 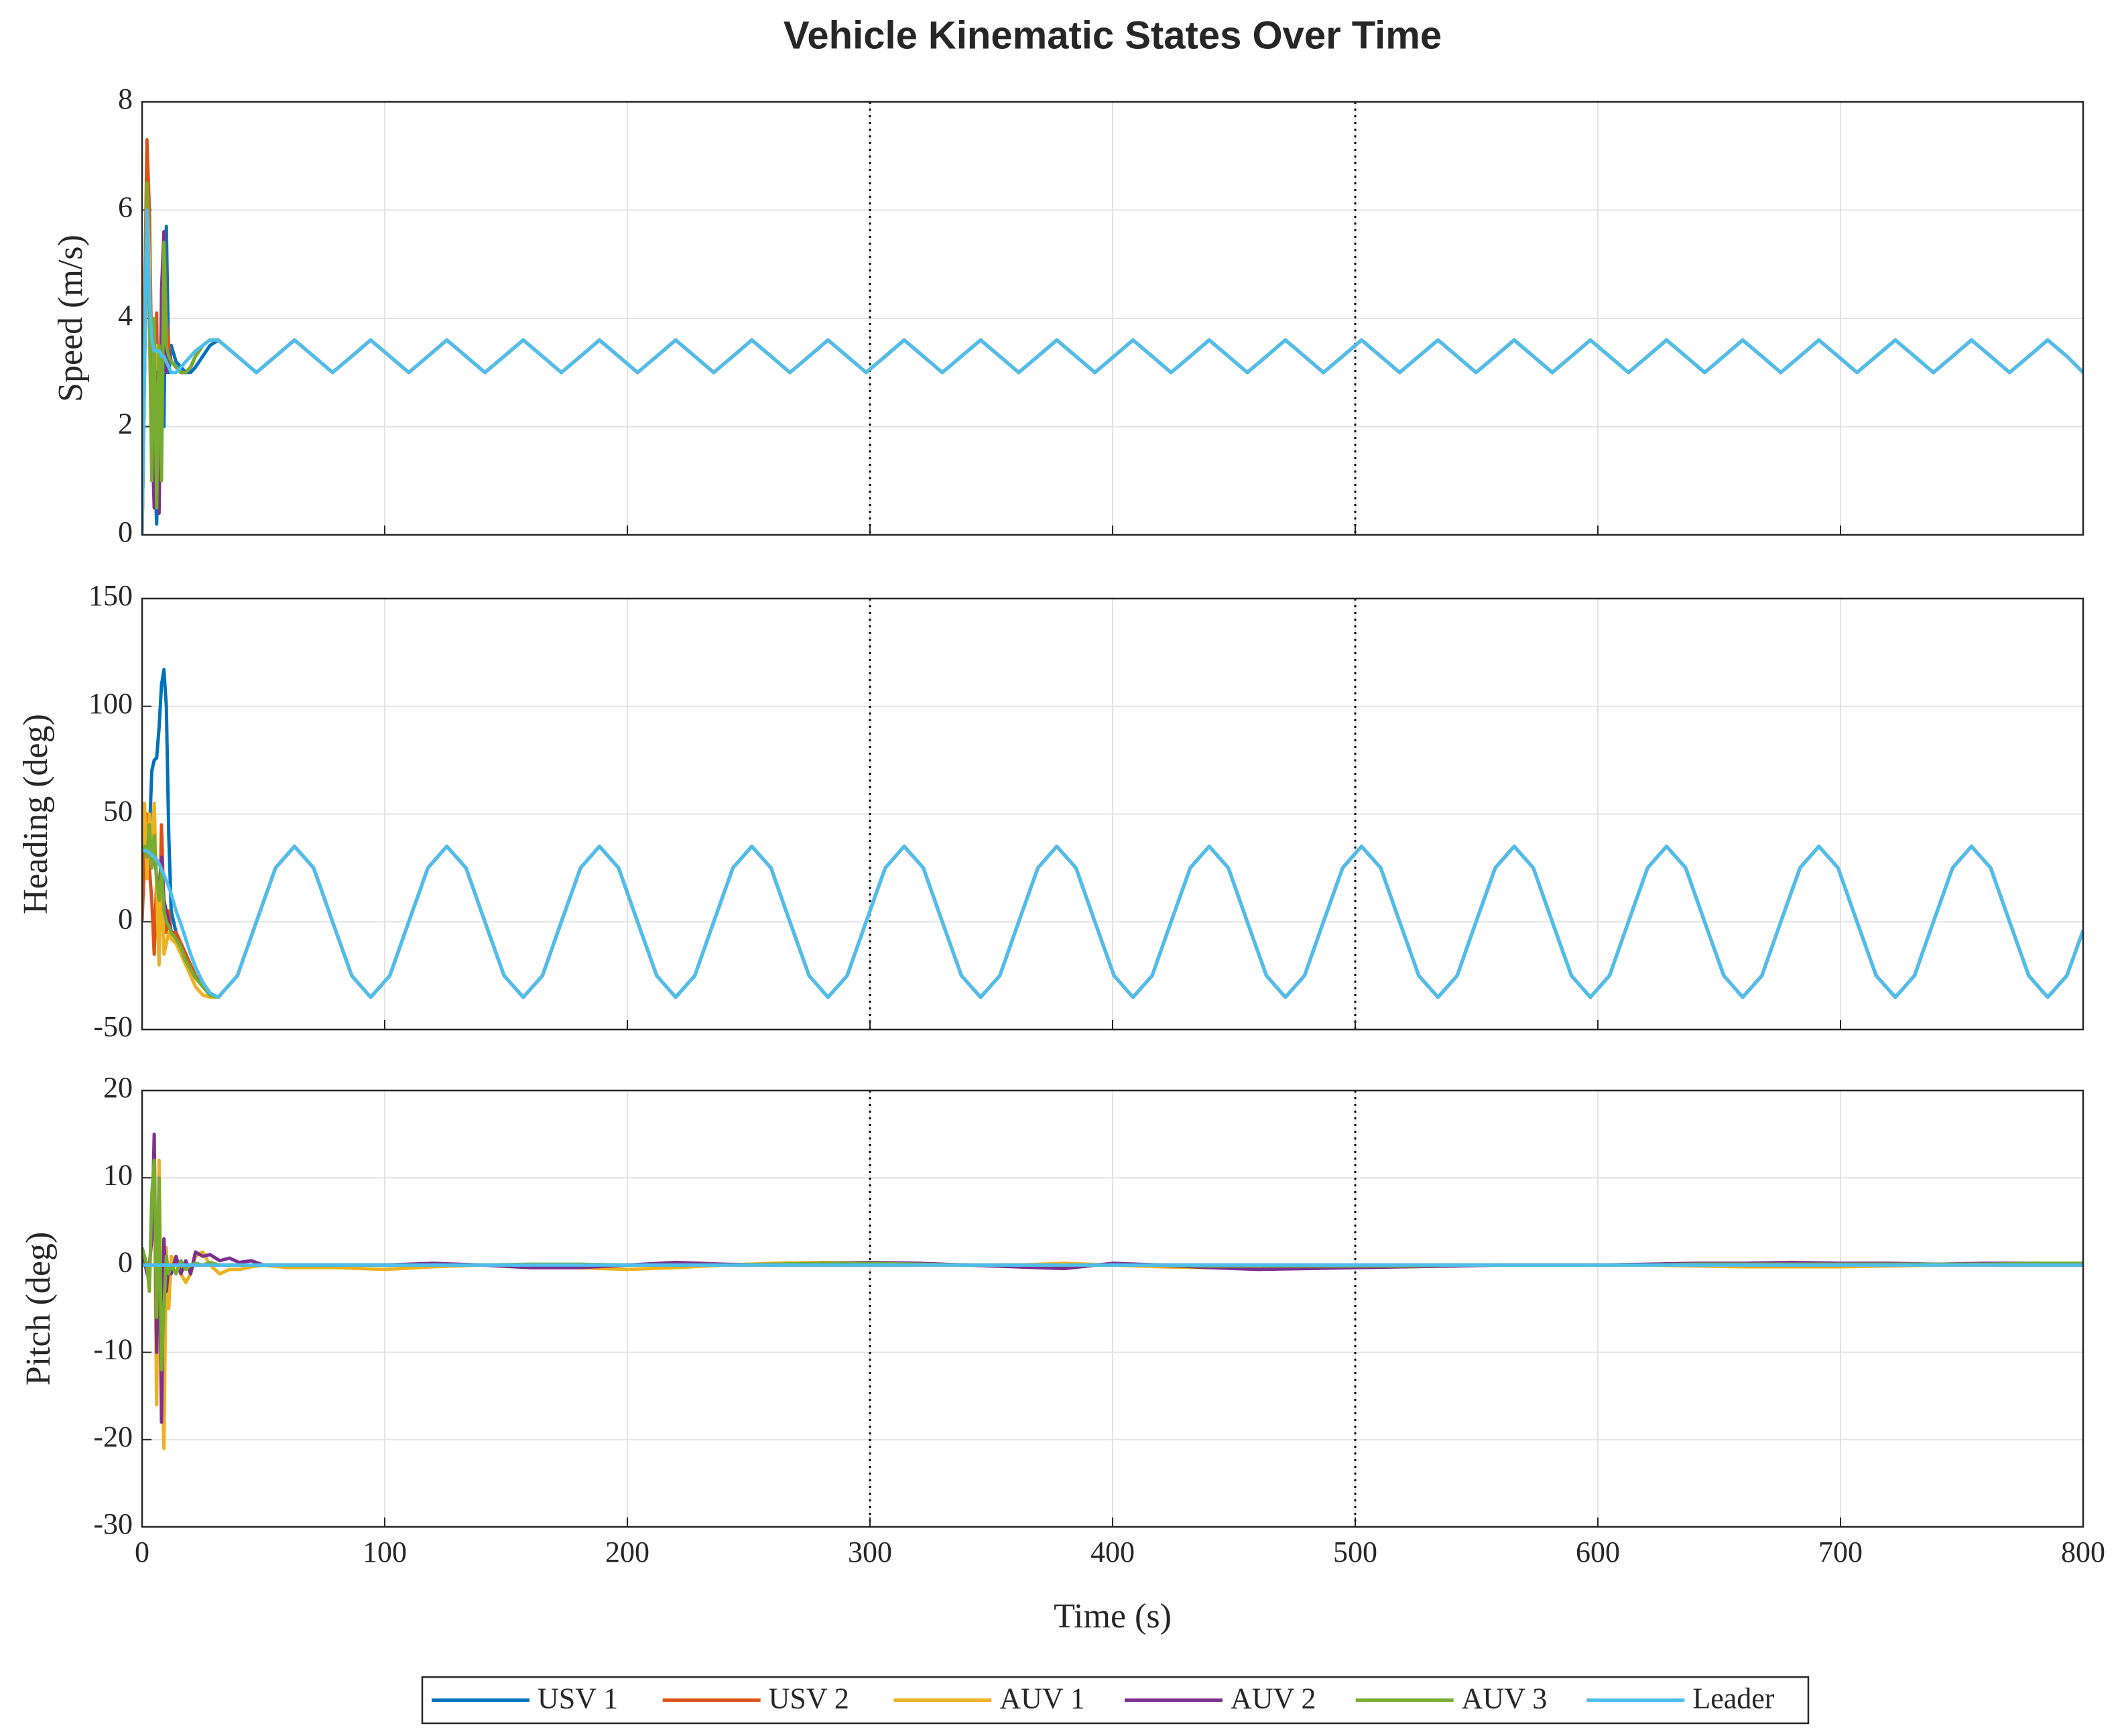 I want to click on y-tick-label: -50, so click(x=113, y=1026).